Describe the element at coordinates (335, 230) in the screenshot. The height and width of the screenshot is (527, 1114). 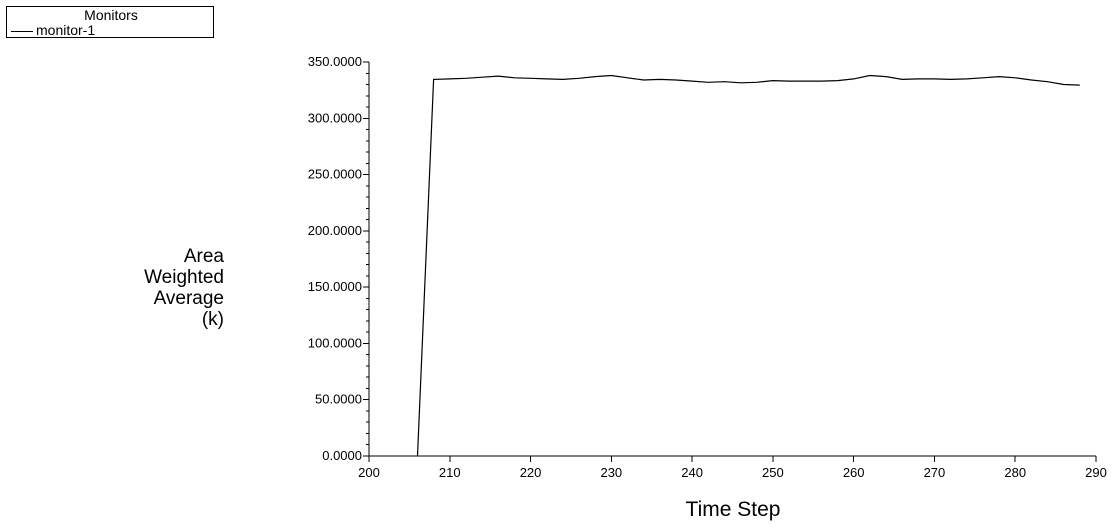
I see `y-tick-label: 200.0000` at that location.